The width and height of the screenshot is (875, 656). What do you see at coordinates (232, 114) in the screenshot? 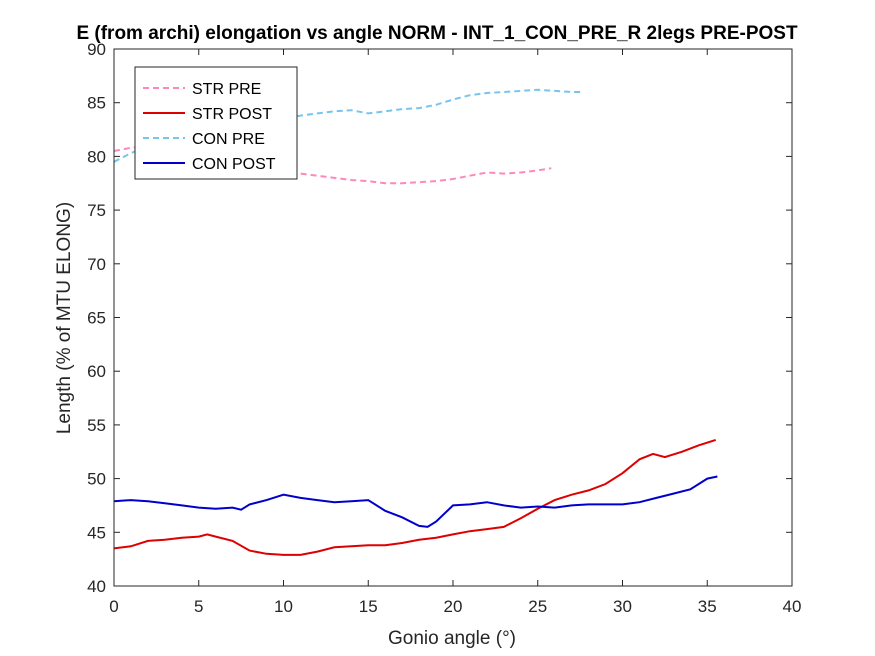
I see `legend-label: STR POST` at bounding box center [232, 114].